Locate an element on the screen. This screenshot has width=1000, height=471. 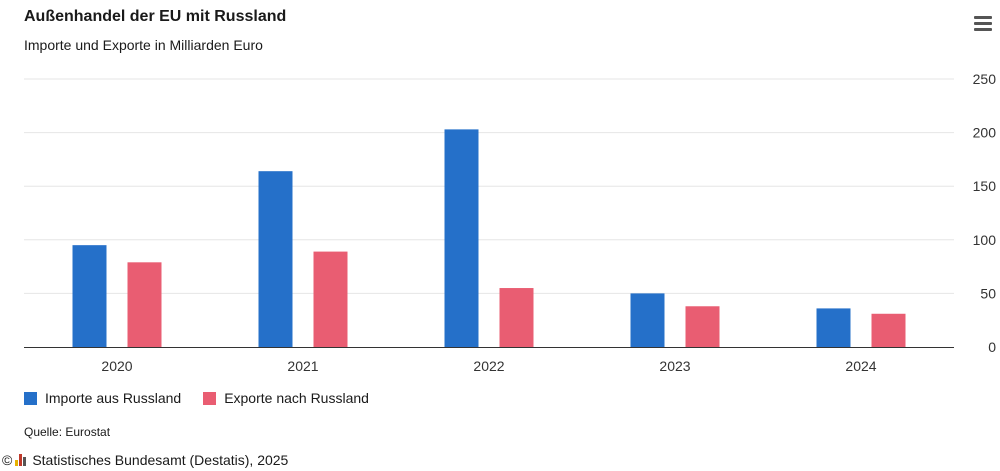
legend-item-exports: Exporte nach Russland is located at coordinates (286, 398).